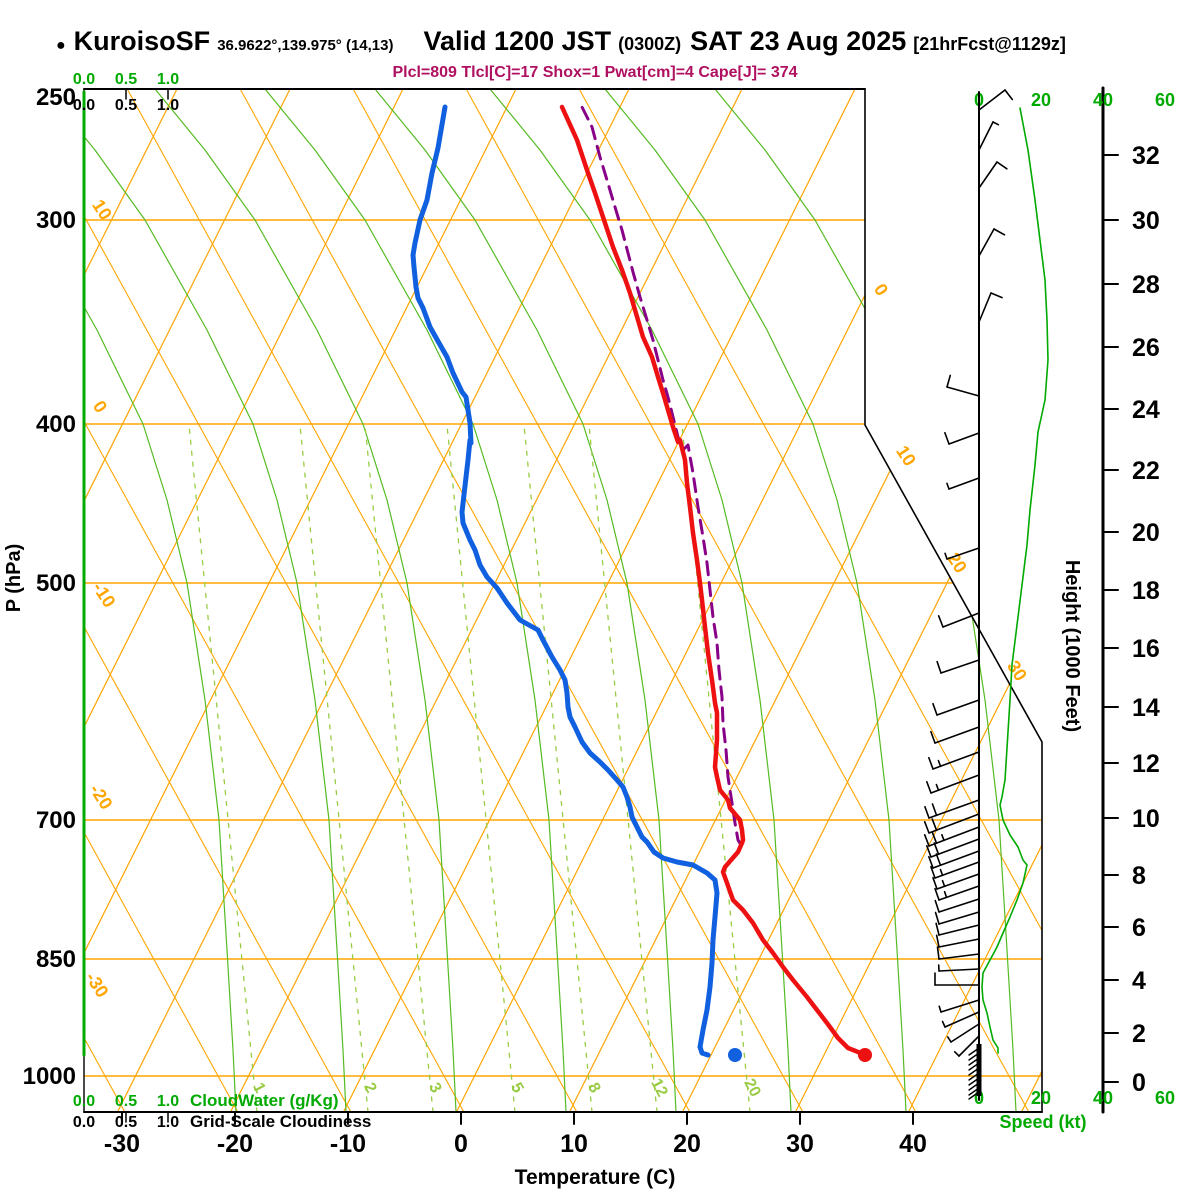  Describe the element at coordinates (800, 1144) in the screenshot. I see `temperature-tick-label: 30` at that location.